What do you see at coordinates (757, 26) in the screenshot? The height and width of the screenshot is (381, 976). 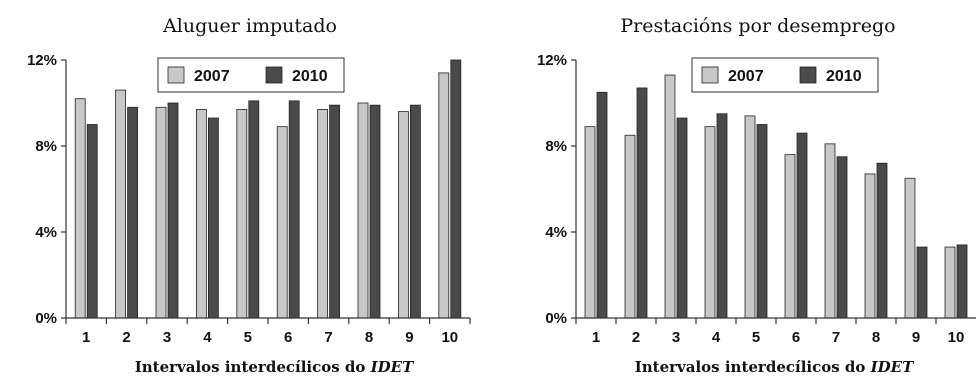 I see `chart-title: Prestacións por desemprego` at bounding box center [757, 26].